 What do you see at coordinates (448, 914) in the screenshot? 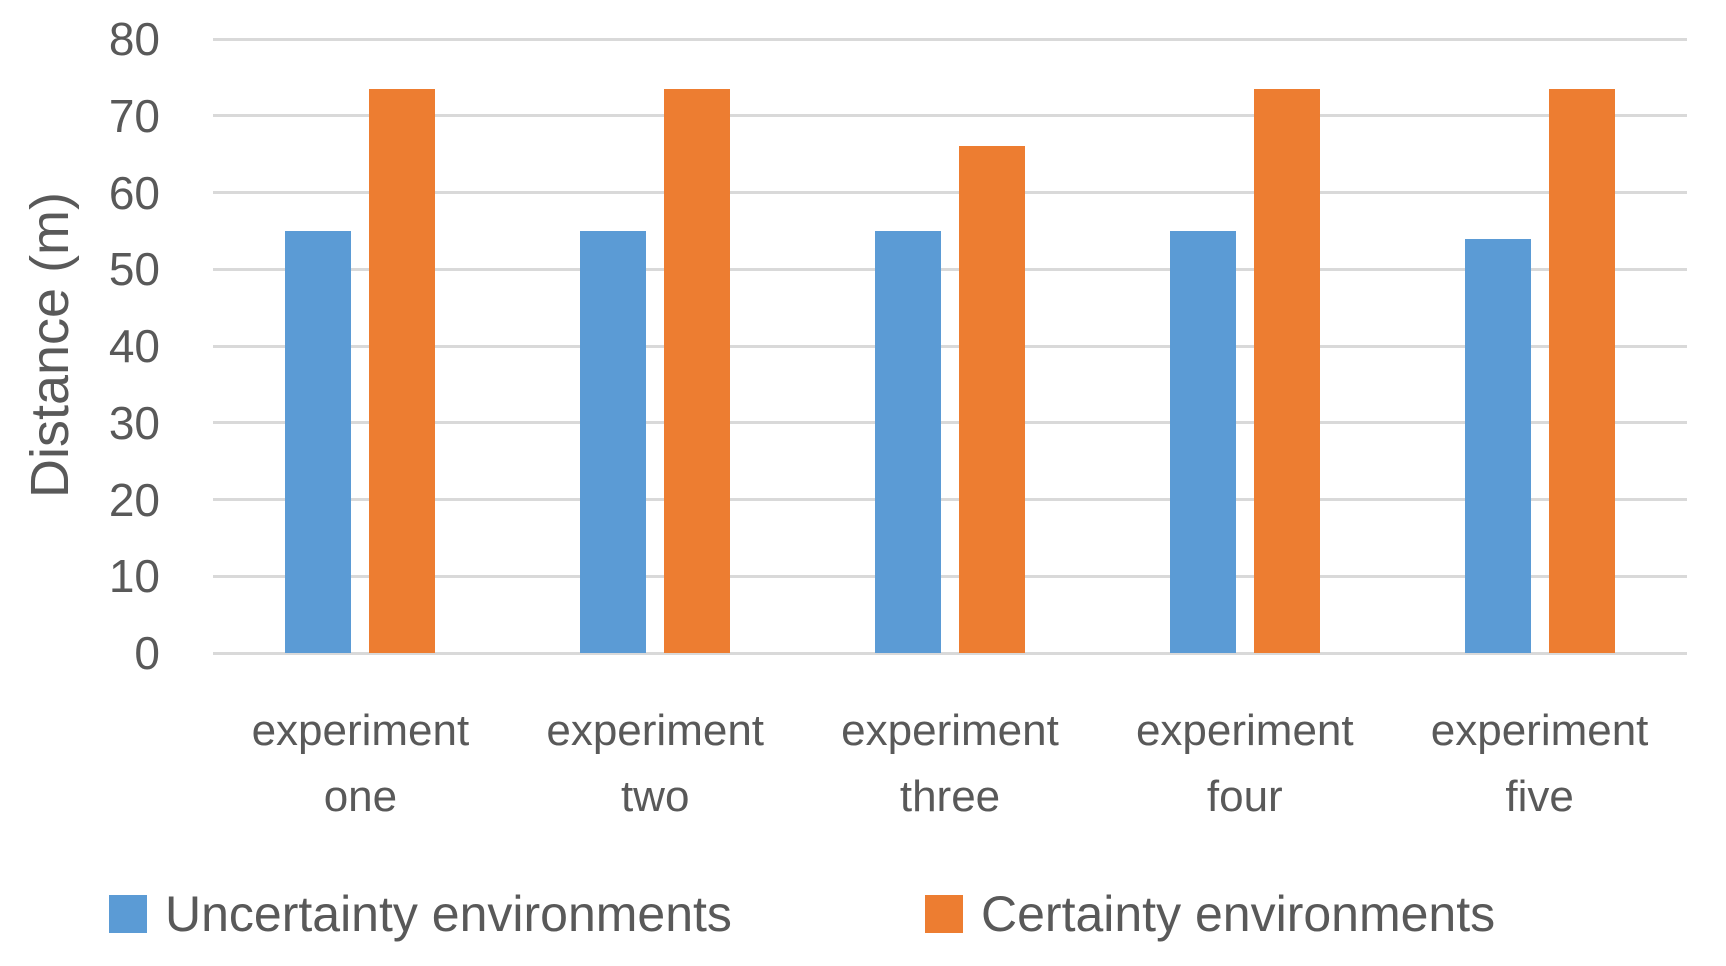
I see `legend-label: Uncertainty environments` at bounding box center [448, 914].